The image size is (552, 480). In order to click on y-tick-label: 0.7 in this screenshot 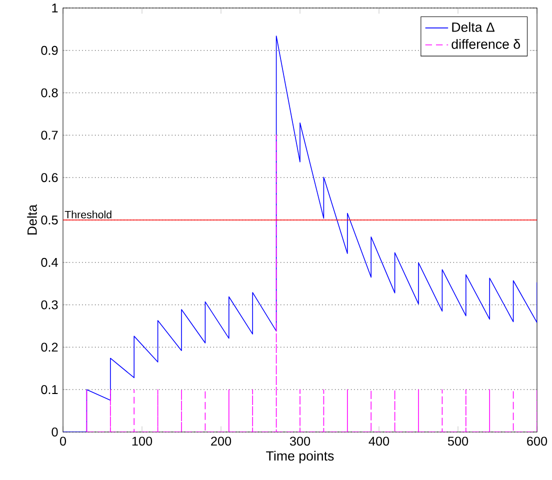, I will do `click(49, 135)`.